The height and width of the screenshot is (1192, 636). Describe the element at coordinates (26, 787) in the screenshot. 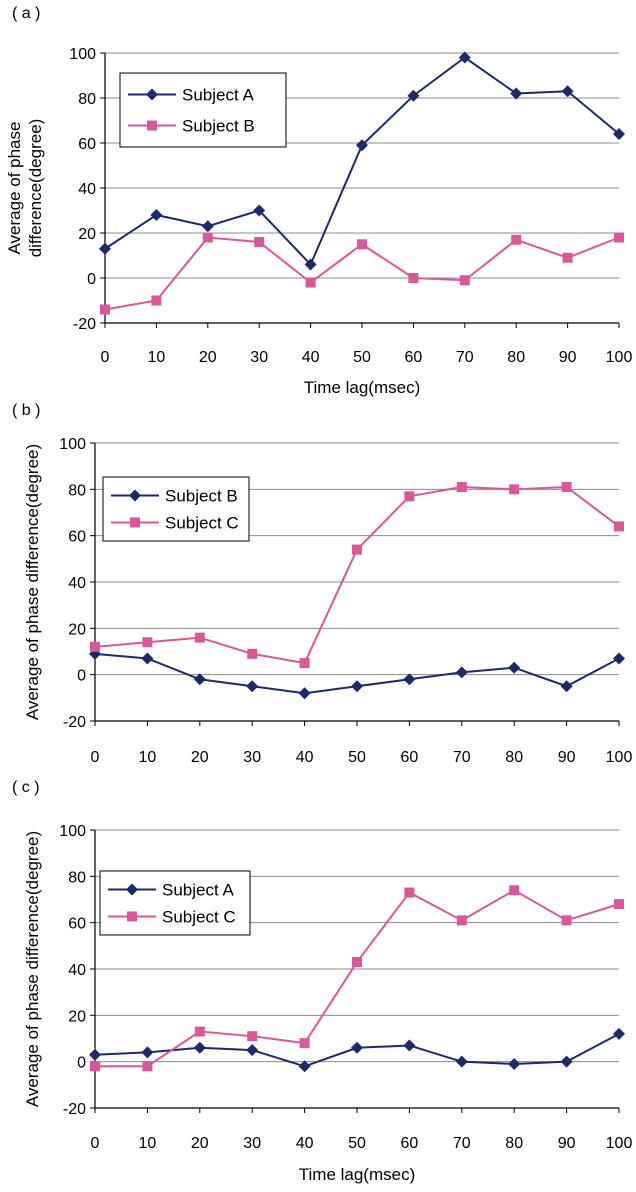

I see `panel-label-c: ( c )` at that location.